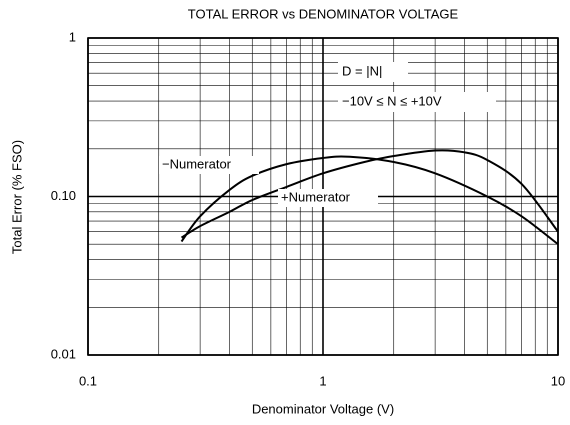 This screenshot has height=425, width=570. I want to click on annotation: D = |N|, so click(362, 70).